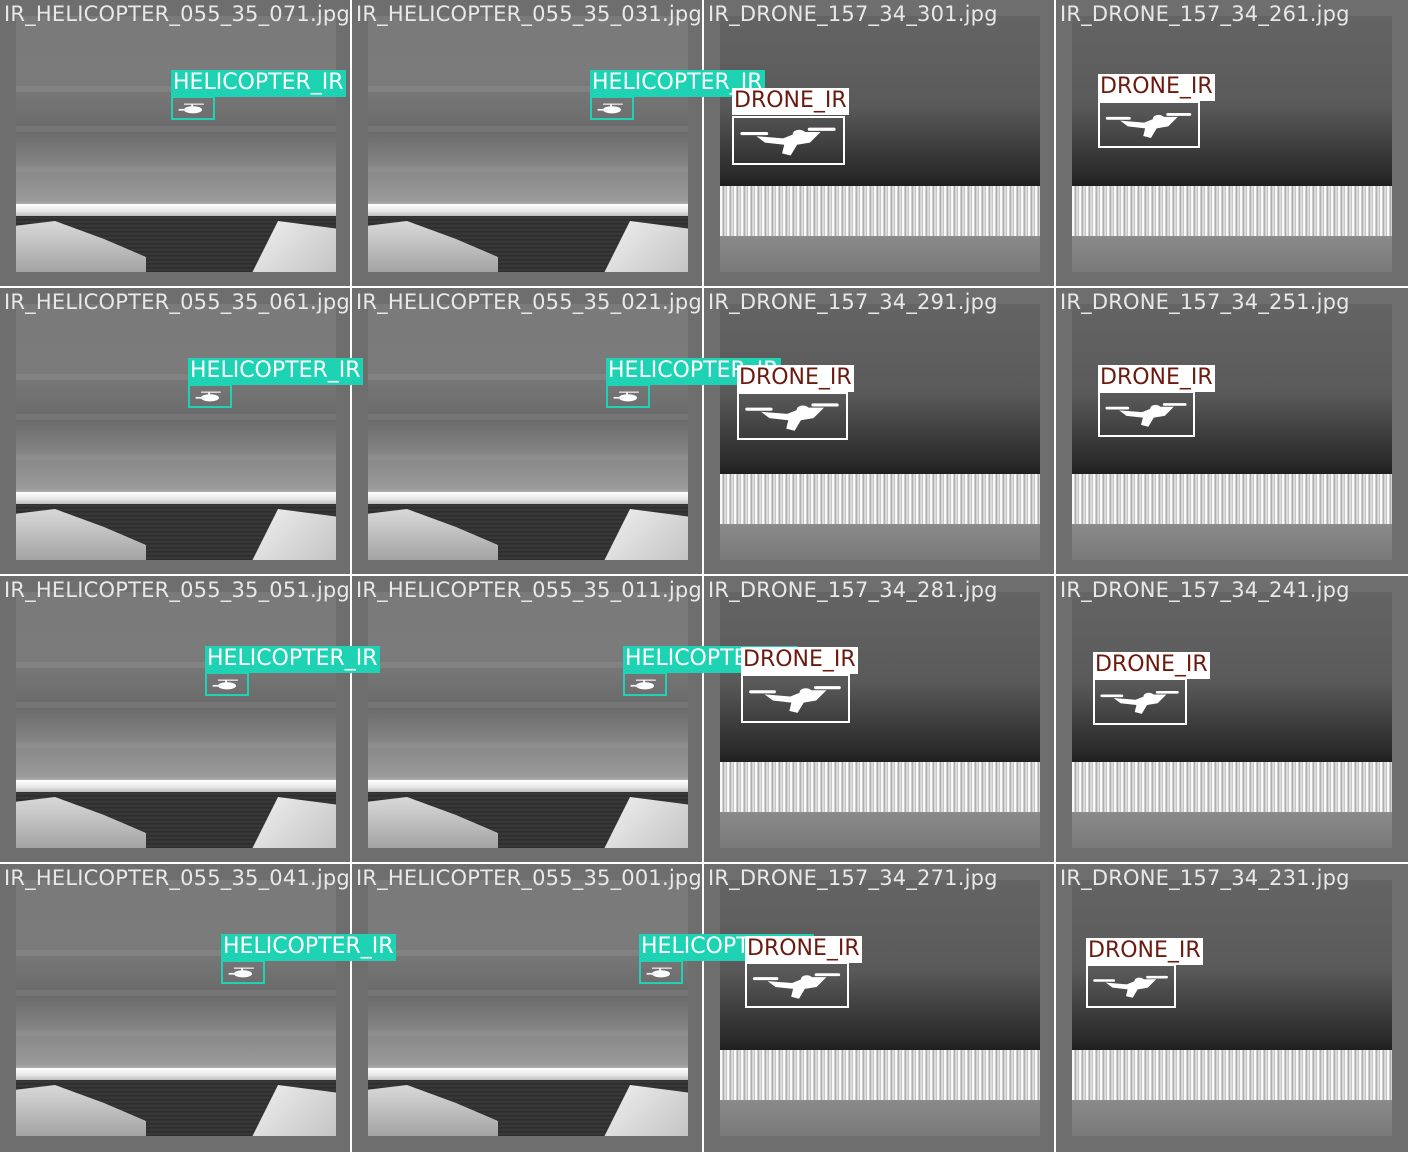  I want to click on image-filename: IR_DRONE_157_34_251.jpg, so click(1205, 302).